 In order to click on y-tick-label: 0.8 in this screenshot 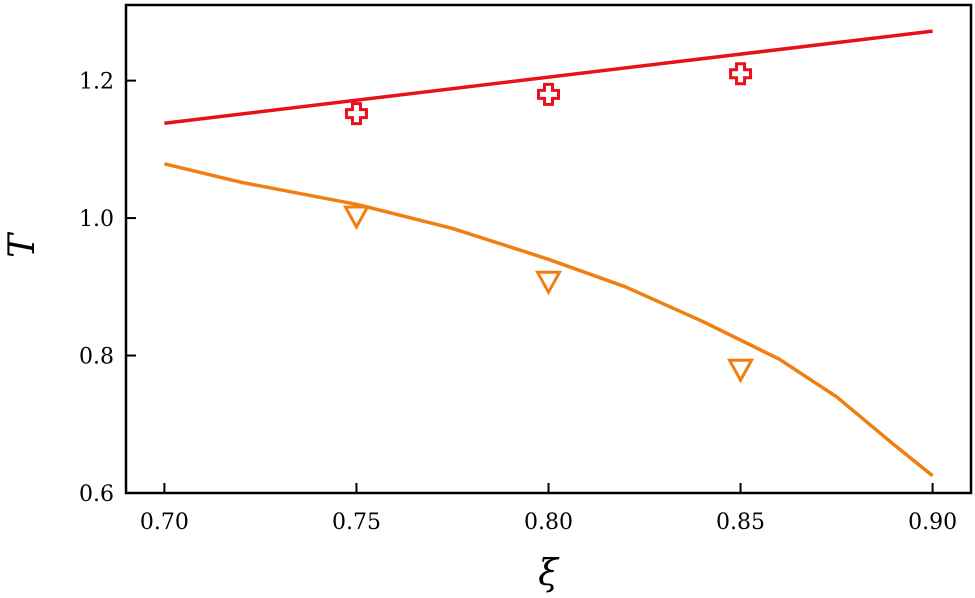, I will do `click(96, 357)`.